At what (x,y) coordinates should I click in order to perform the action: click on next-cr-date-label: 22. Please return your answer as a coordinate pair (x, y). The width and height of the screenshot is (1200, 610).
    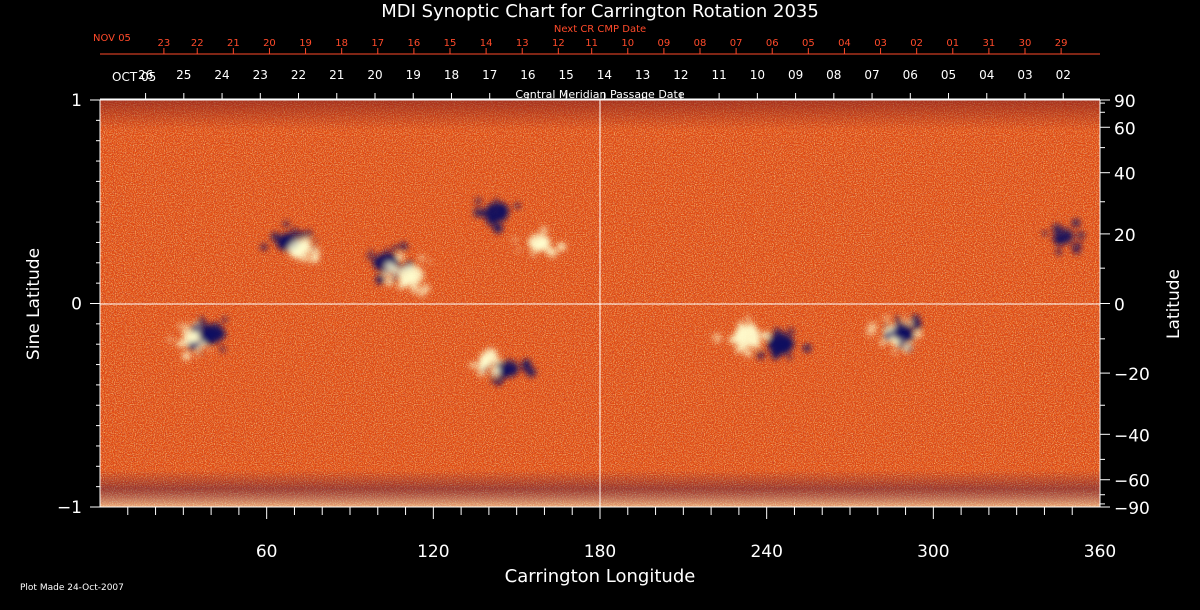
    Looking at the image, I should click on (197, 43).